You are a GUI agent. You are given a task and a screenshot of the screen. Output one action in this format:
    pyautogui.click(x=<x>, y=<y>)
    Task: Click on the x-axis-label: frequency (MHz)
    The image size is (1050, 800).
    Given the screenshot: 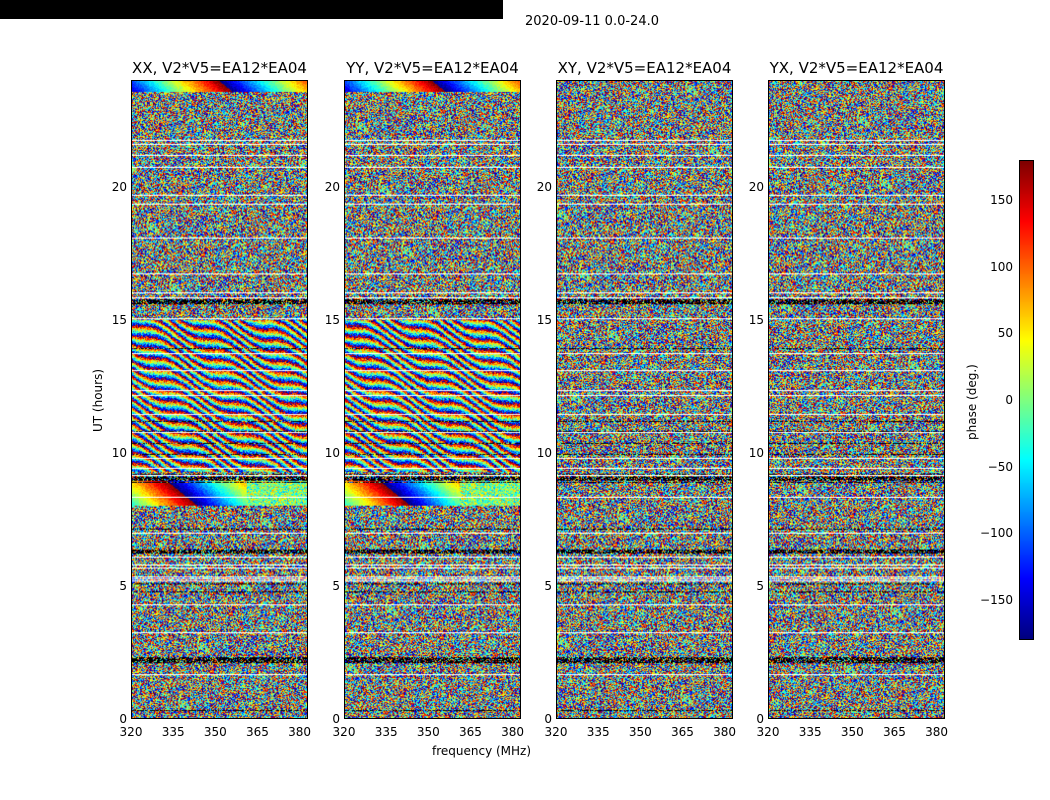 What is the action you would take?
    pyautogui.click(x=482, y=751)
    